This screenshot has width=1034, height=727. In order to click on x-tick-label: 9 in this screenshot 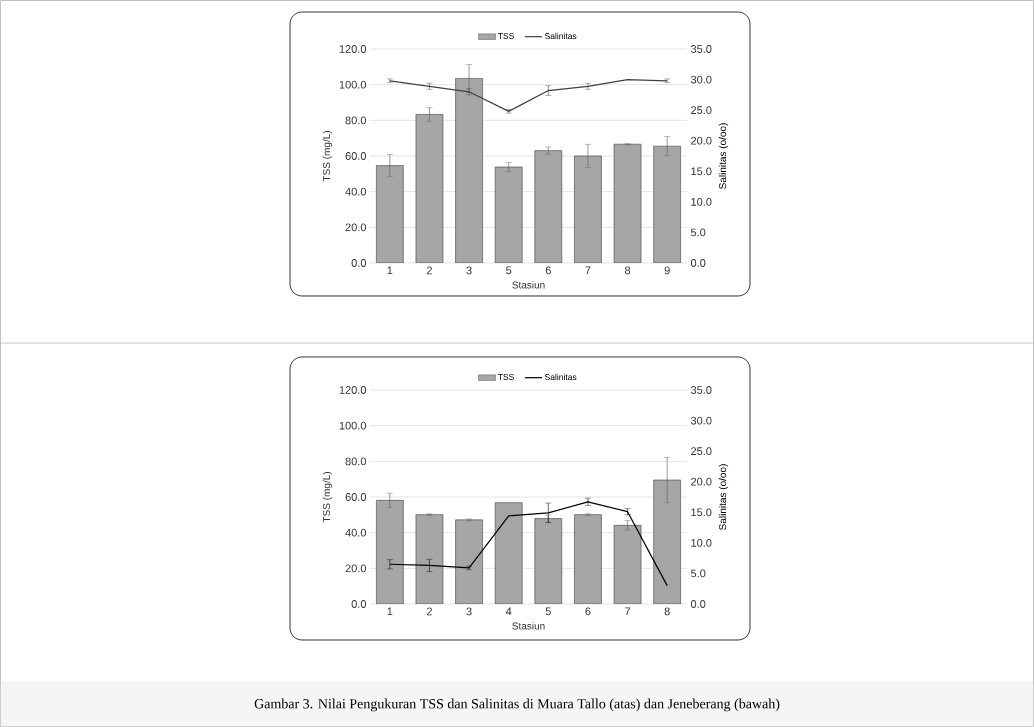, I will do `click(667, 270)`.